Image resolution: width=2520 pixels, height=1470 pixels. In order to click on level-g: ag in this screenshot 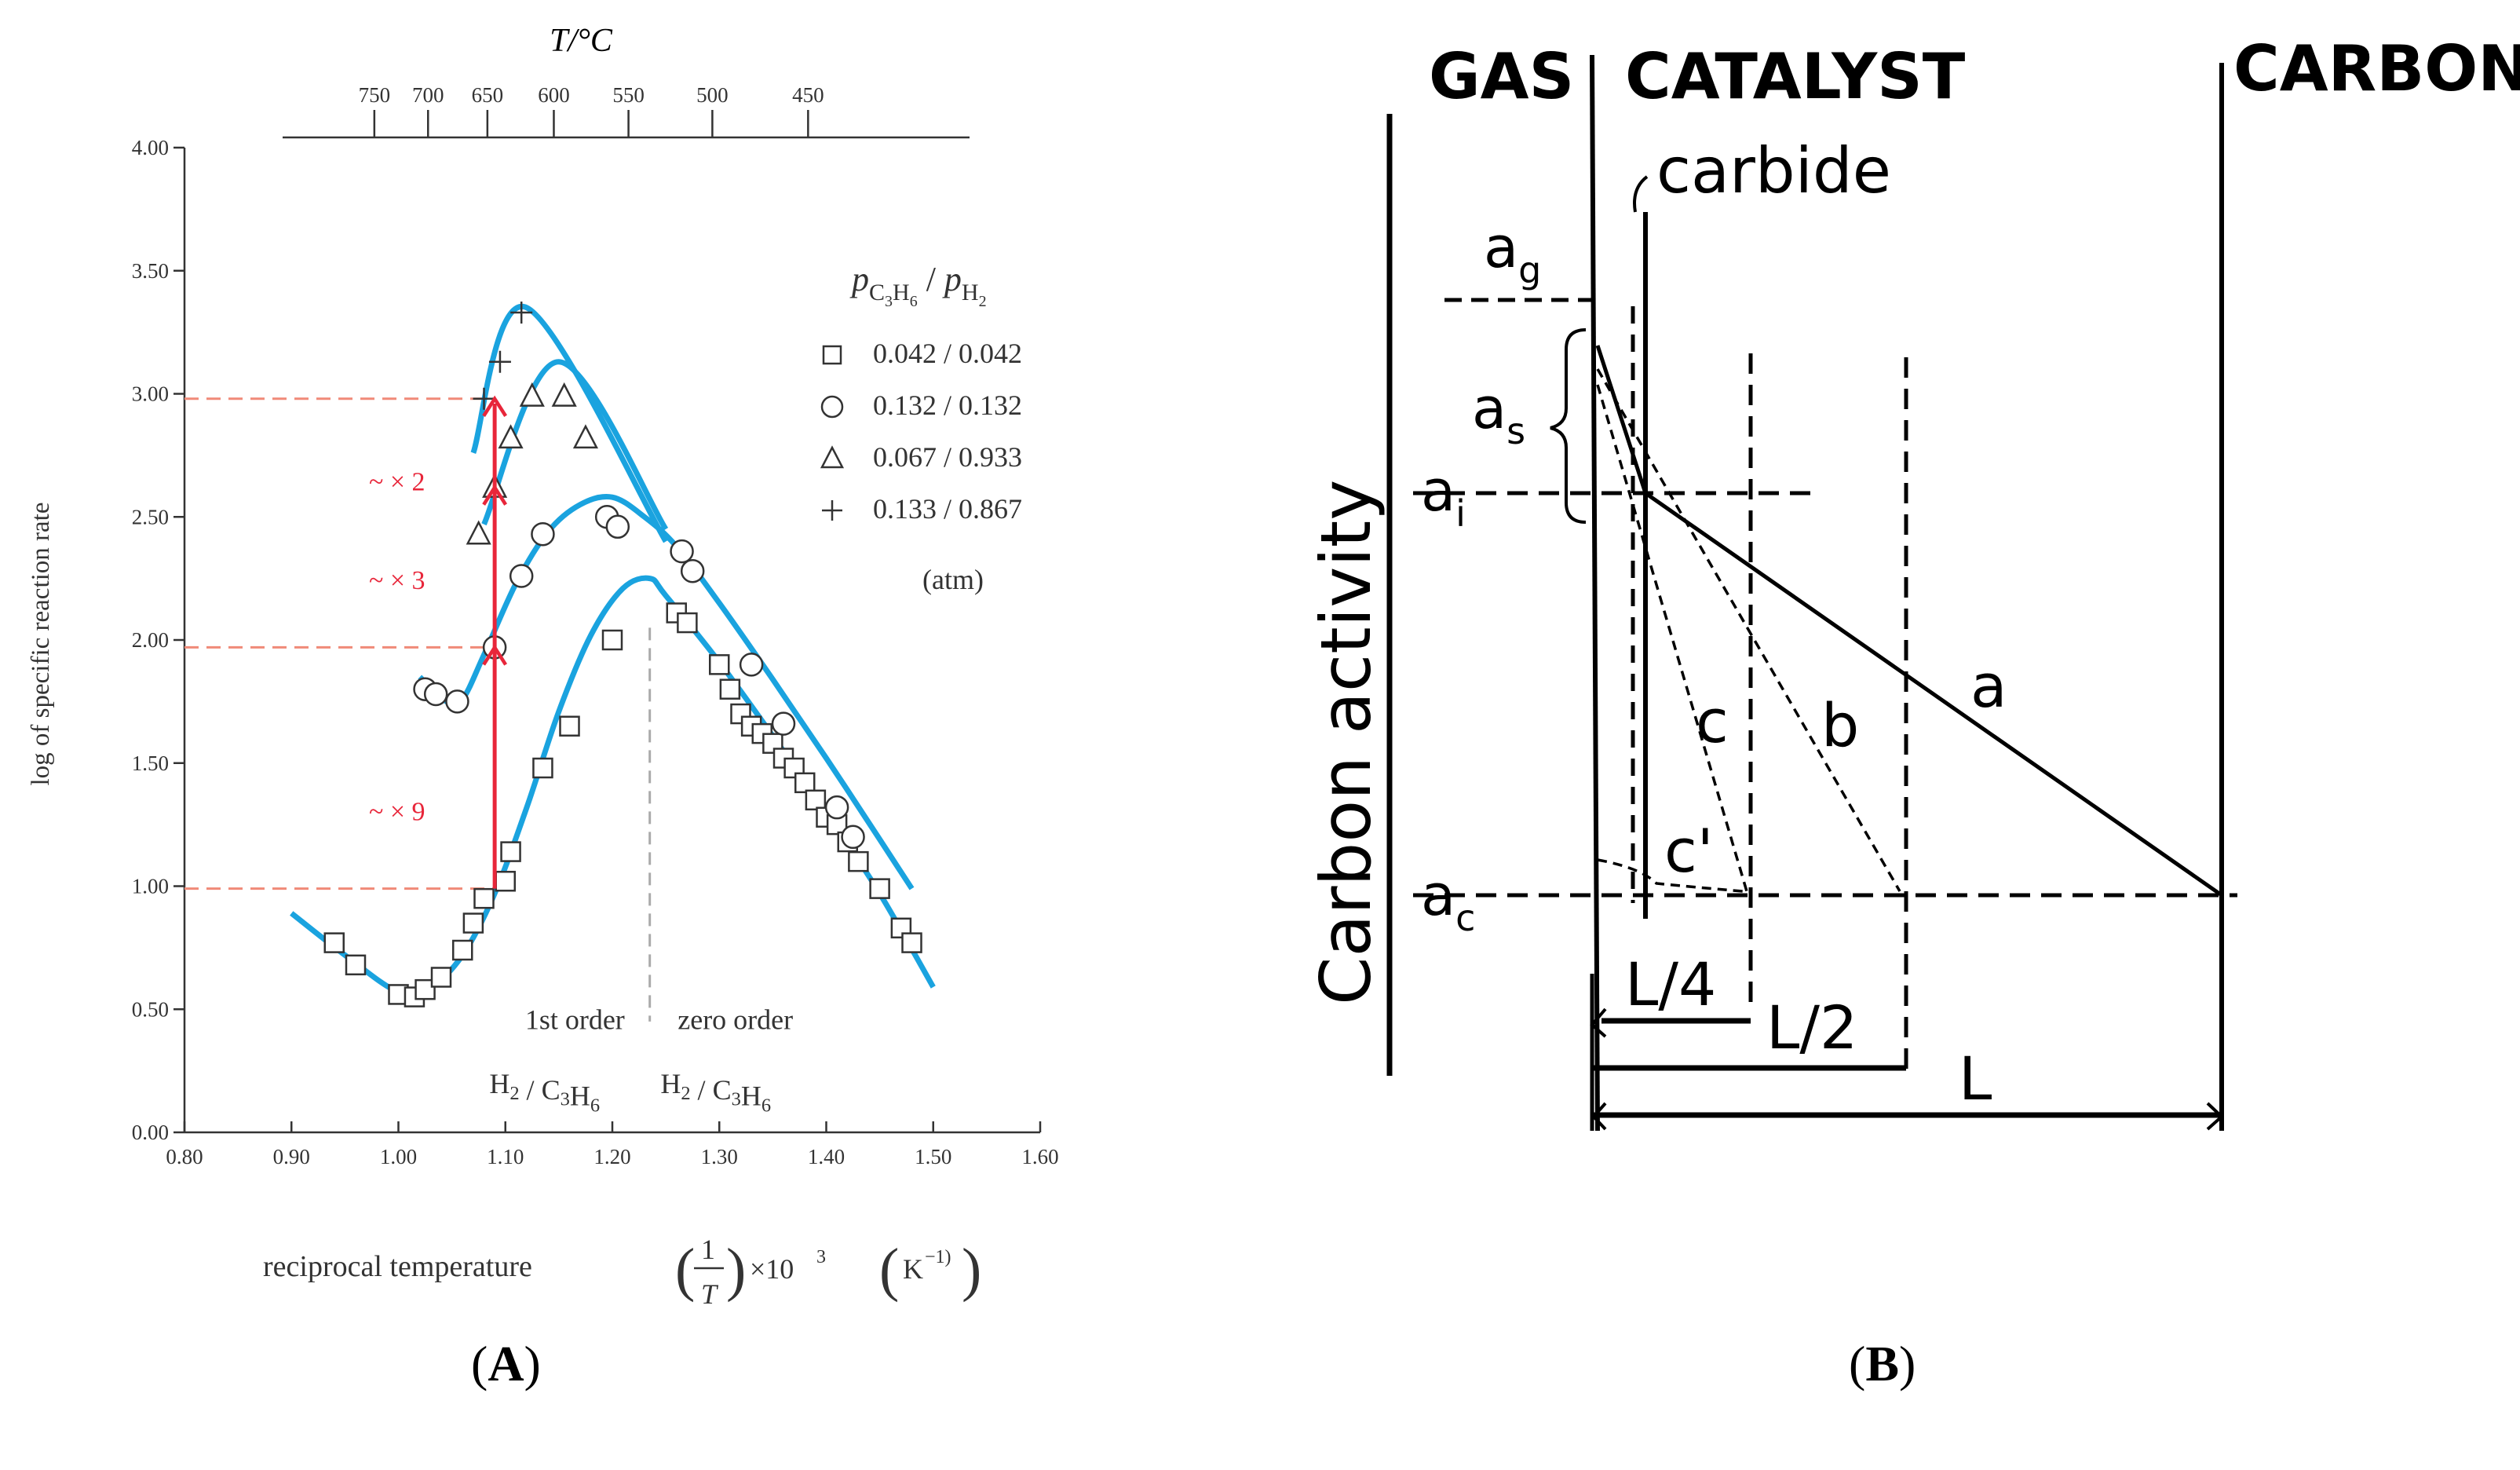, I will do `click(1512, 252)`.